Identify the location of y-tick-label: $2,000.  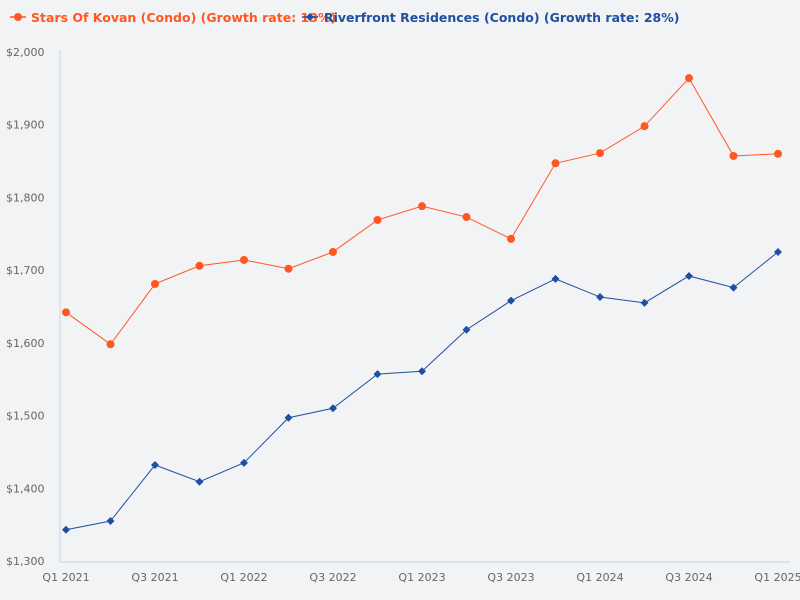
(25, 52).